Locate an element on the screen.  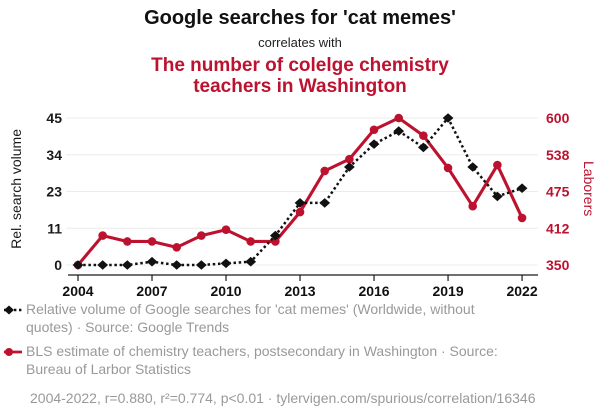
svg-text: 45 is located at coordinates (54, 118).